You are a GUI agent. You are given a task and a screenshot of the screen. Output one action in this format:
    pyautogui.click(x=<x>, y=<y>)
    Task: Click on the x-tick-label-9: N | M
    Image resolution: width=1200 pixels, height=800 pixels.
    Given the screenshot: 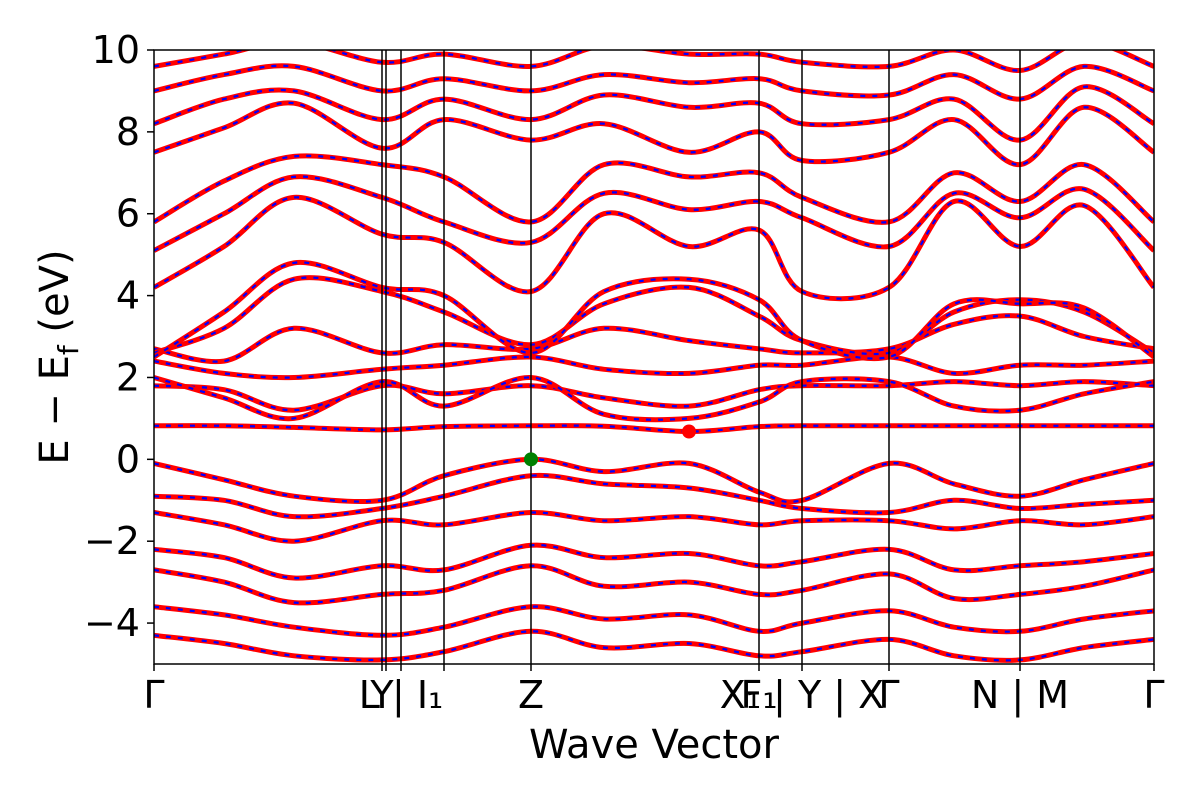 What is the action you would take?
    pyautogui.click(x=1020, y=695)
    